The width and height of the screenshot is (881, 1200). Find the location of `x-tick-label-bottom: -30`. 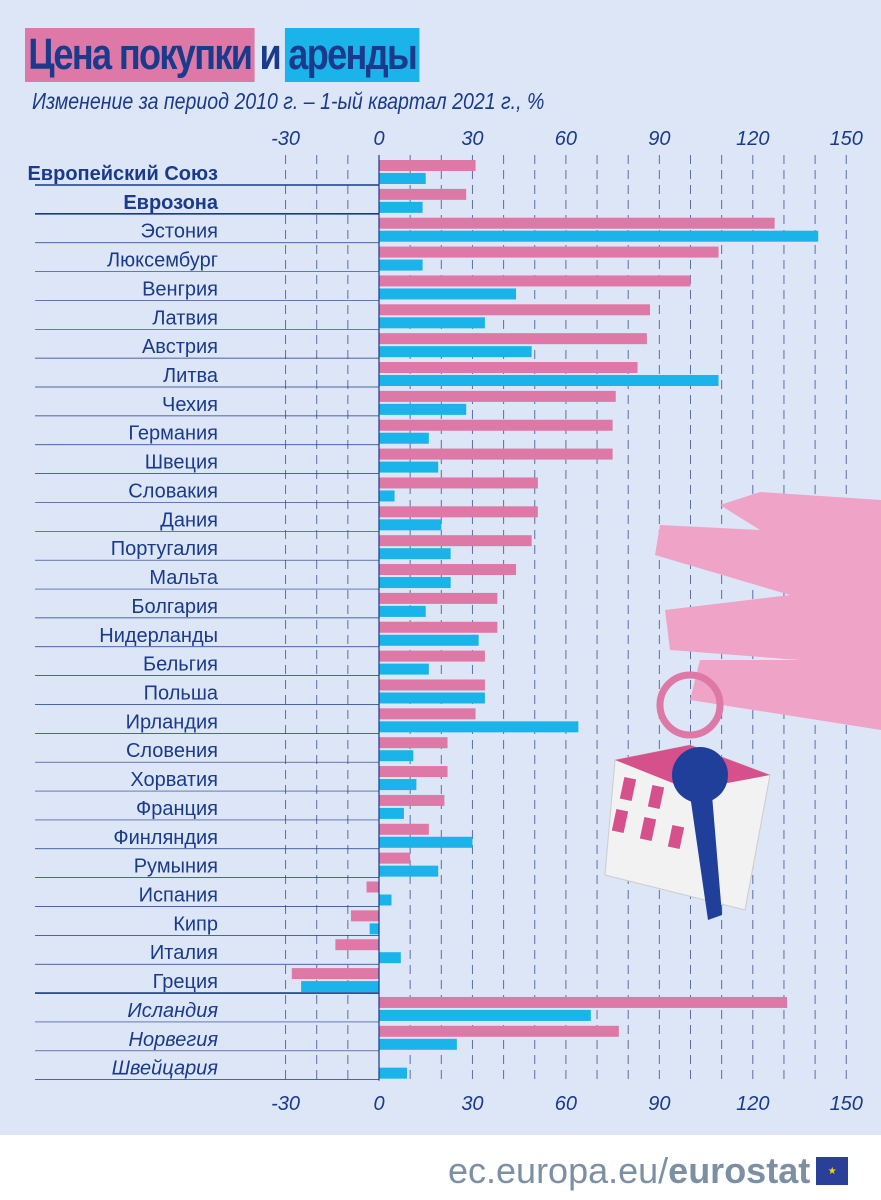

x-tick-label-bottom: -30 is located at coordinates (285, 1104).